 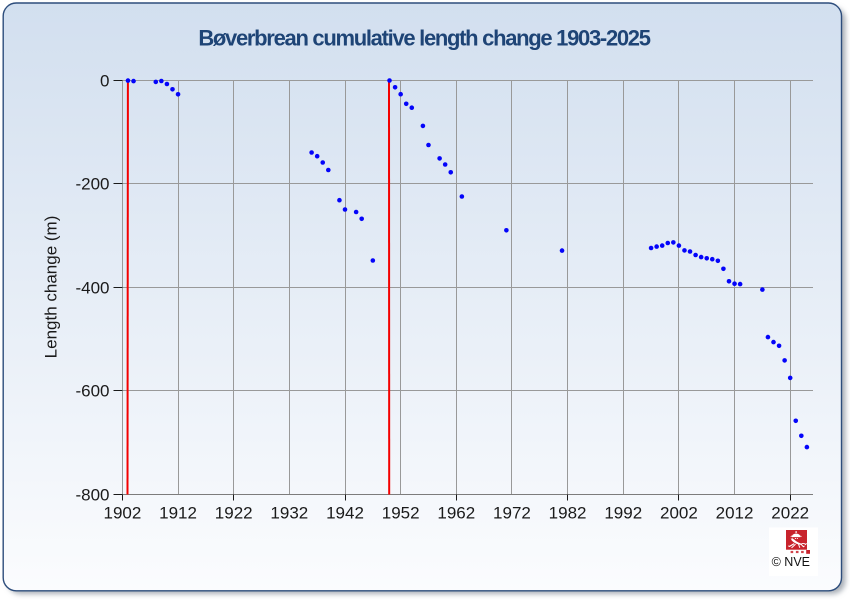 I want to click on svg-text: 2002, so click(x=679, y=513).